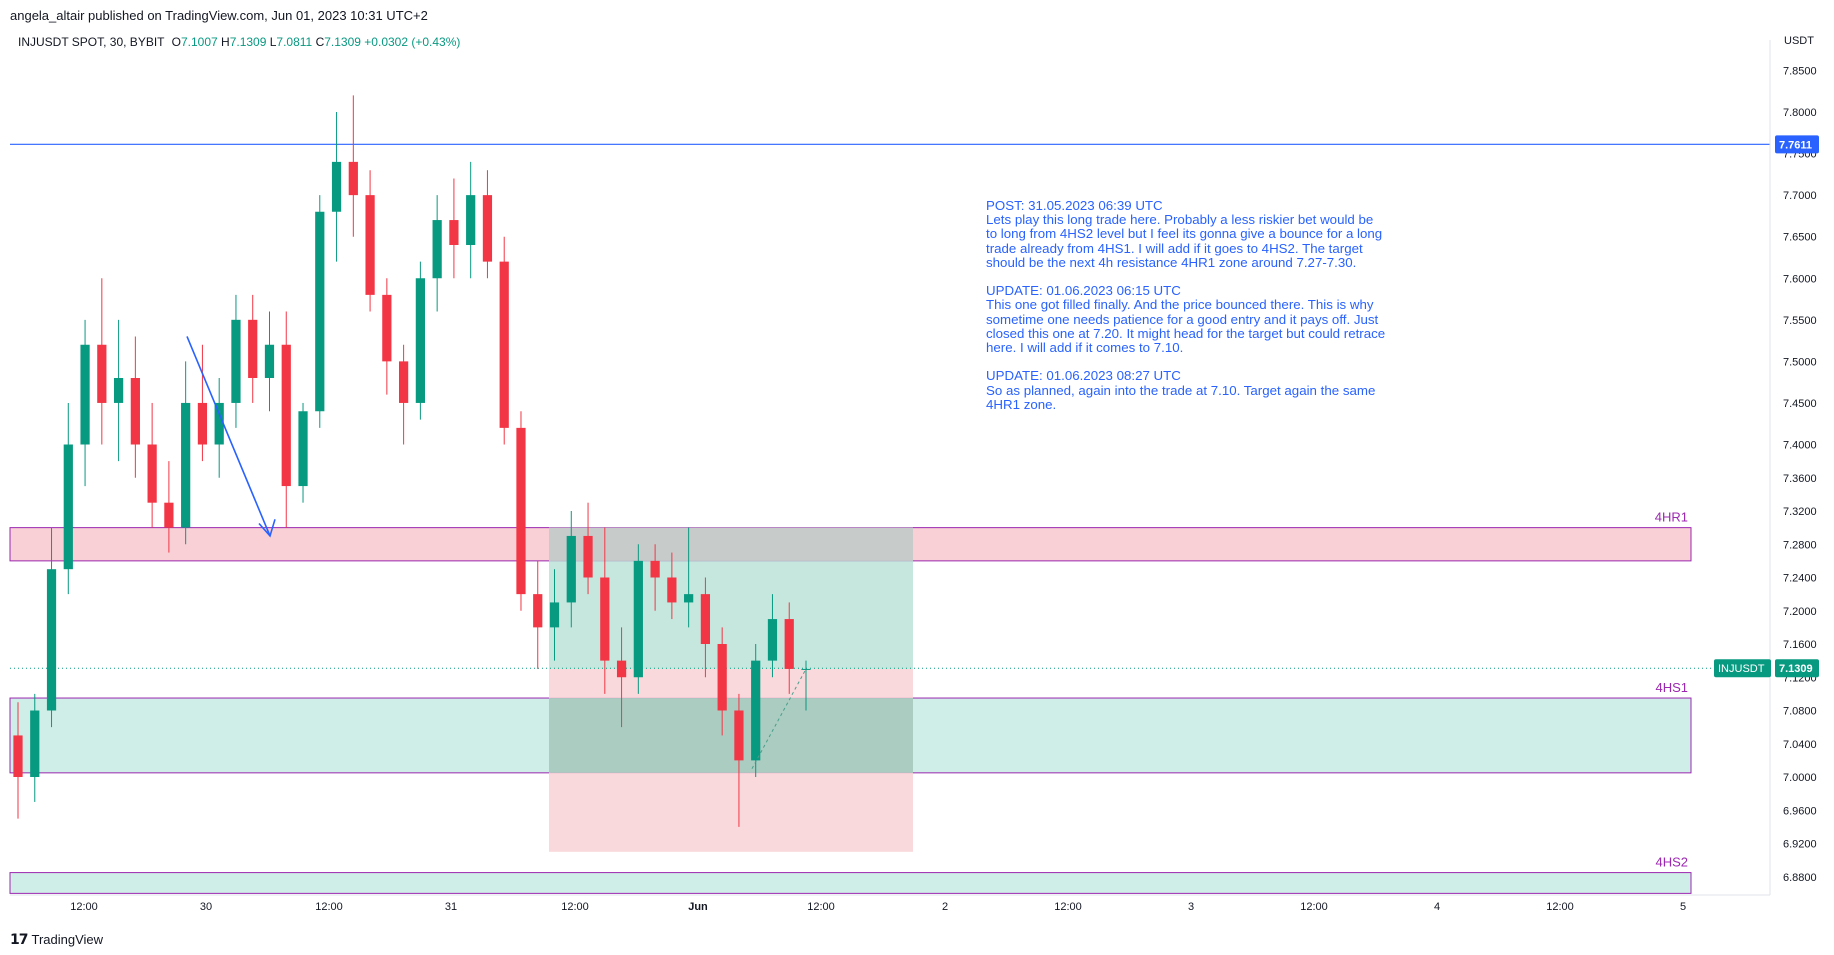 The image size is (1834, 955). Describe the element at coordinates (342, 42) in the screenshot. I see `close-value: 7.1309` at that location.